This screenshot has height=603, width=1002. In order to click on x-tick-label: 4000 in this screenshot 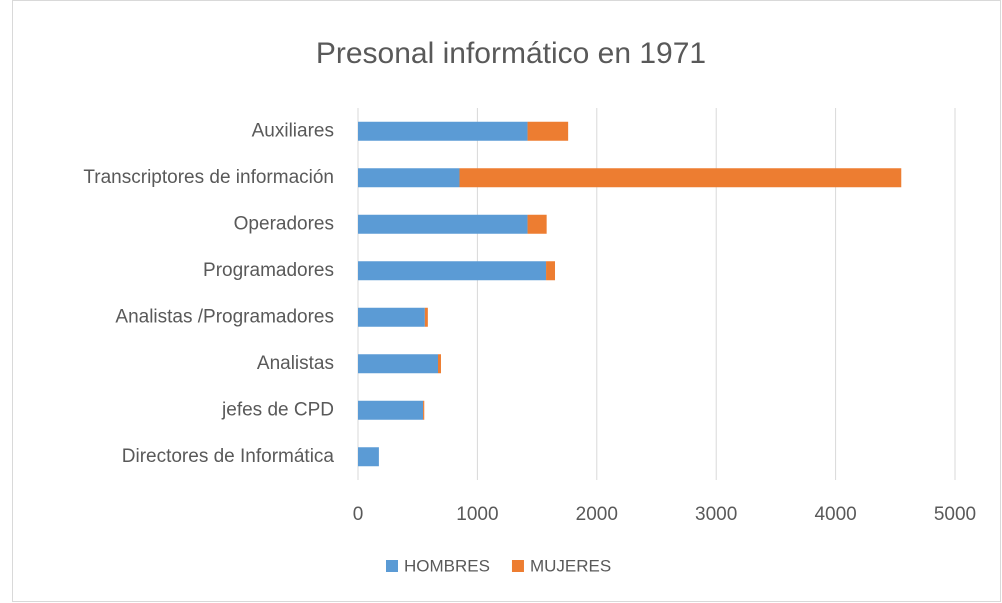, I will do `click(835, 514)`.